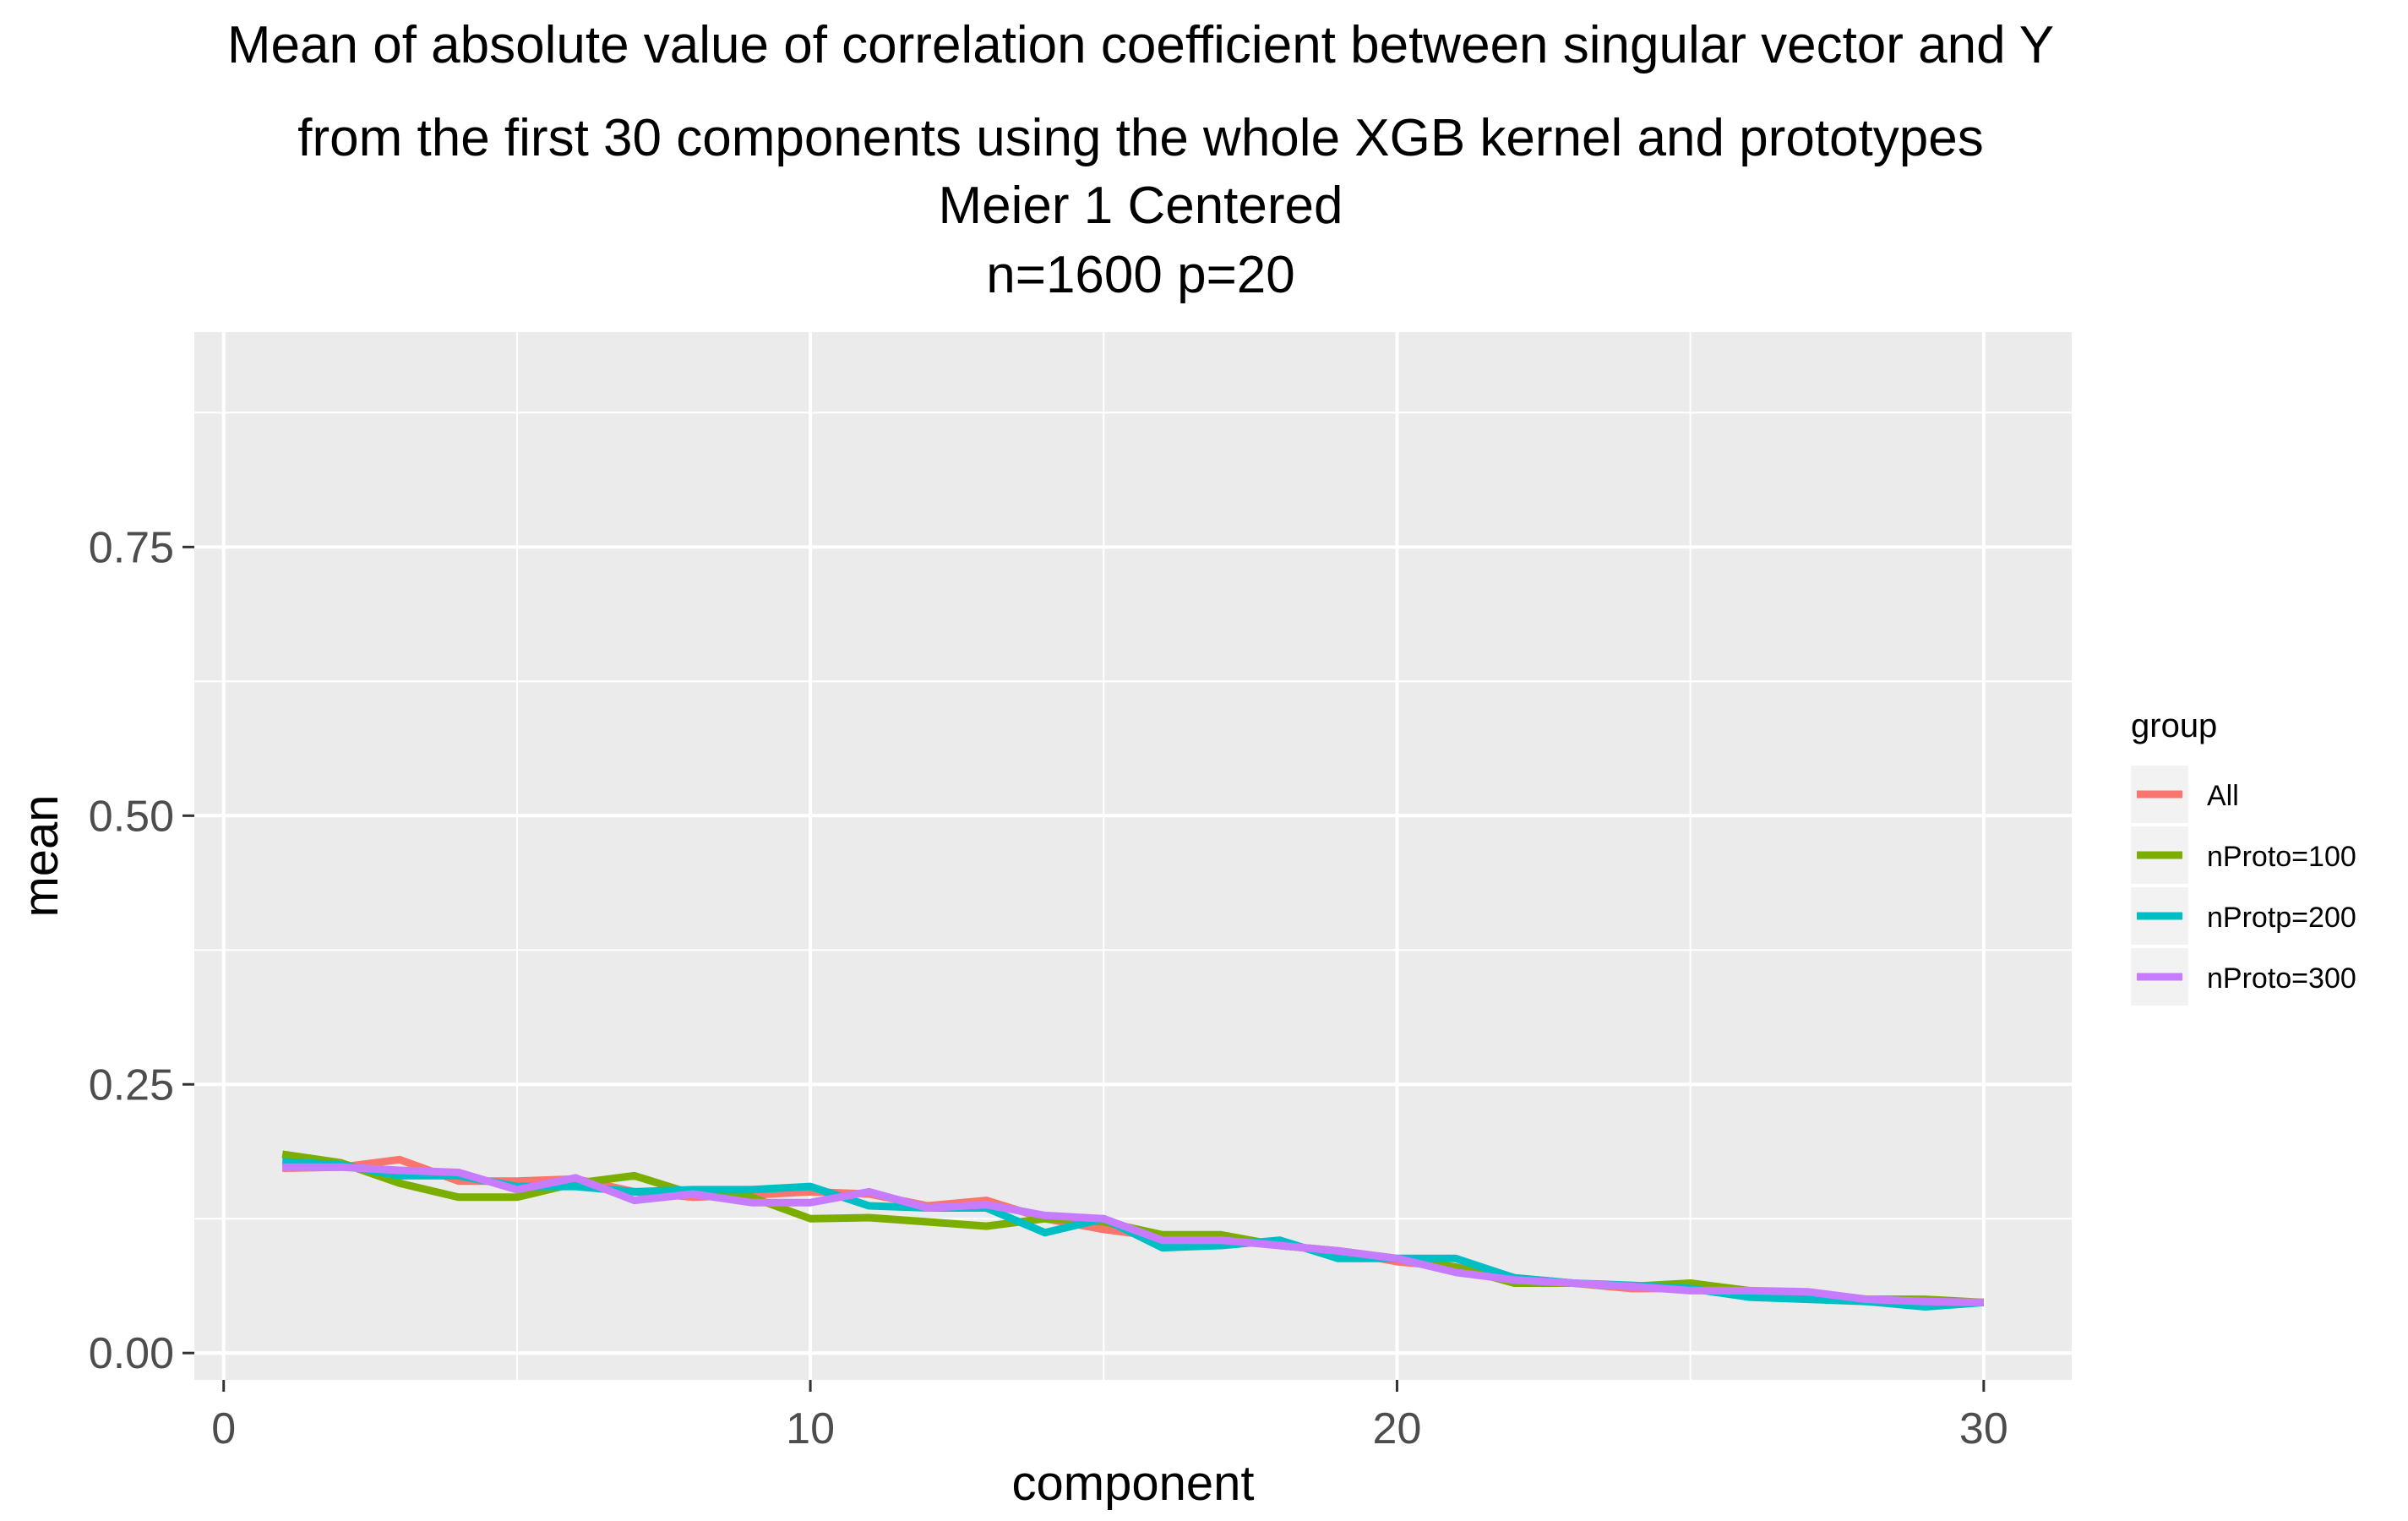  I want to click on y-tick-label: 0.00, so click(131, 1353).